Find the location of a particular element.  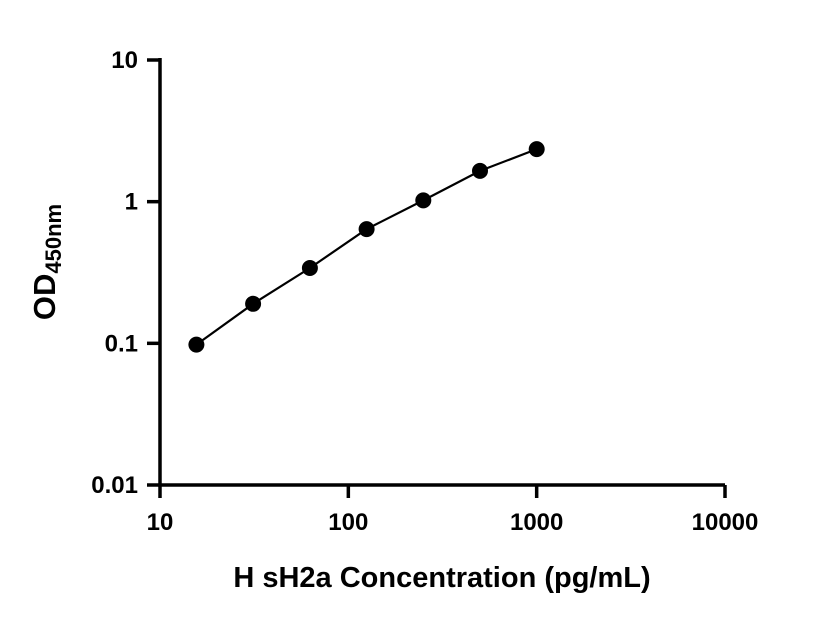

y-axis-label-main: OD is located at coordinates (44, 297).